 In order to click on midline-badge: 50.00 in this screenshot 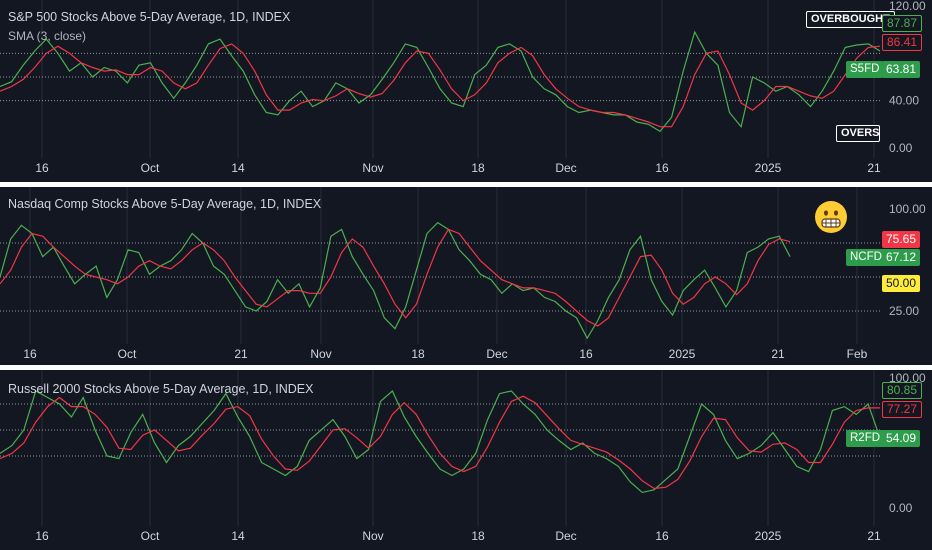, I will do `click(901, 283)`.